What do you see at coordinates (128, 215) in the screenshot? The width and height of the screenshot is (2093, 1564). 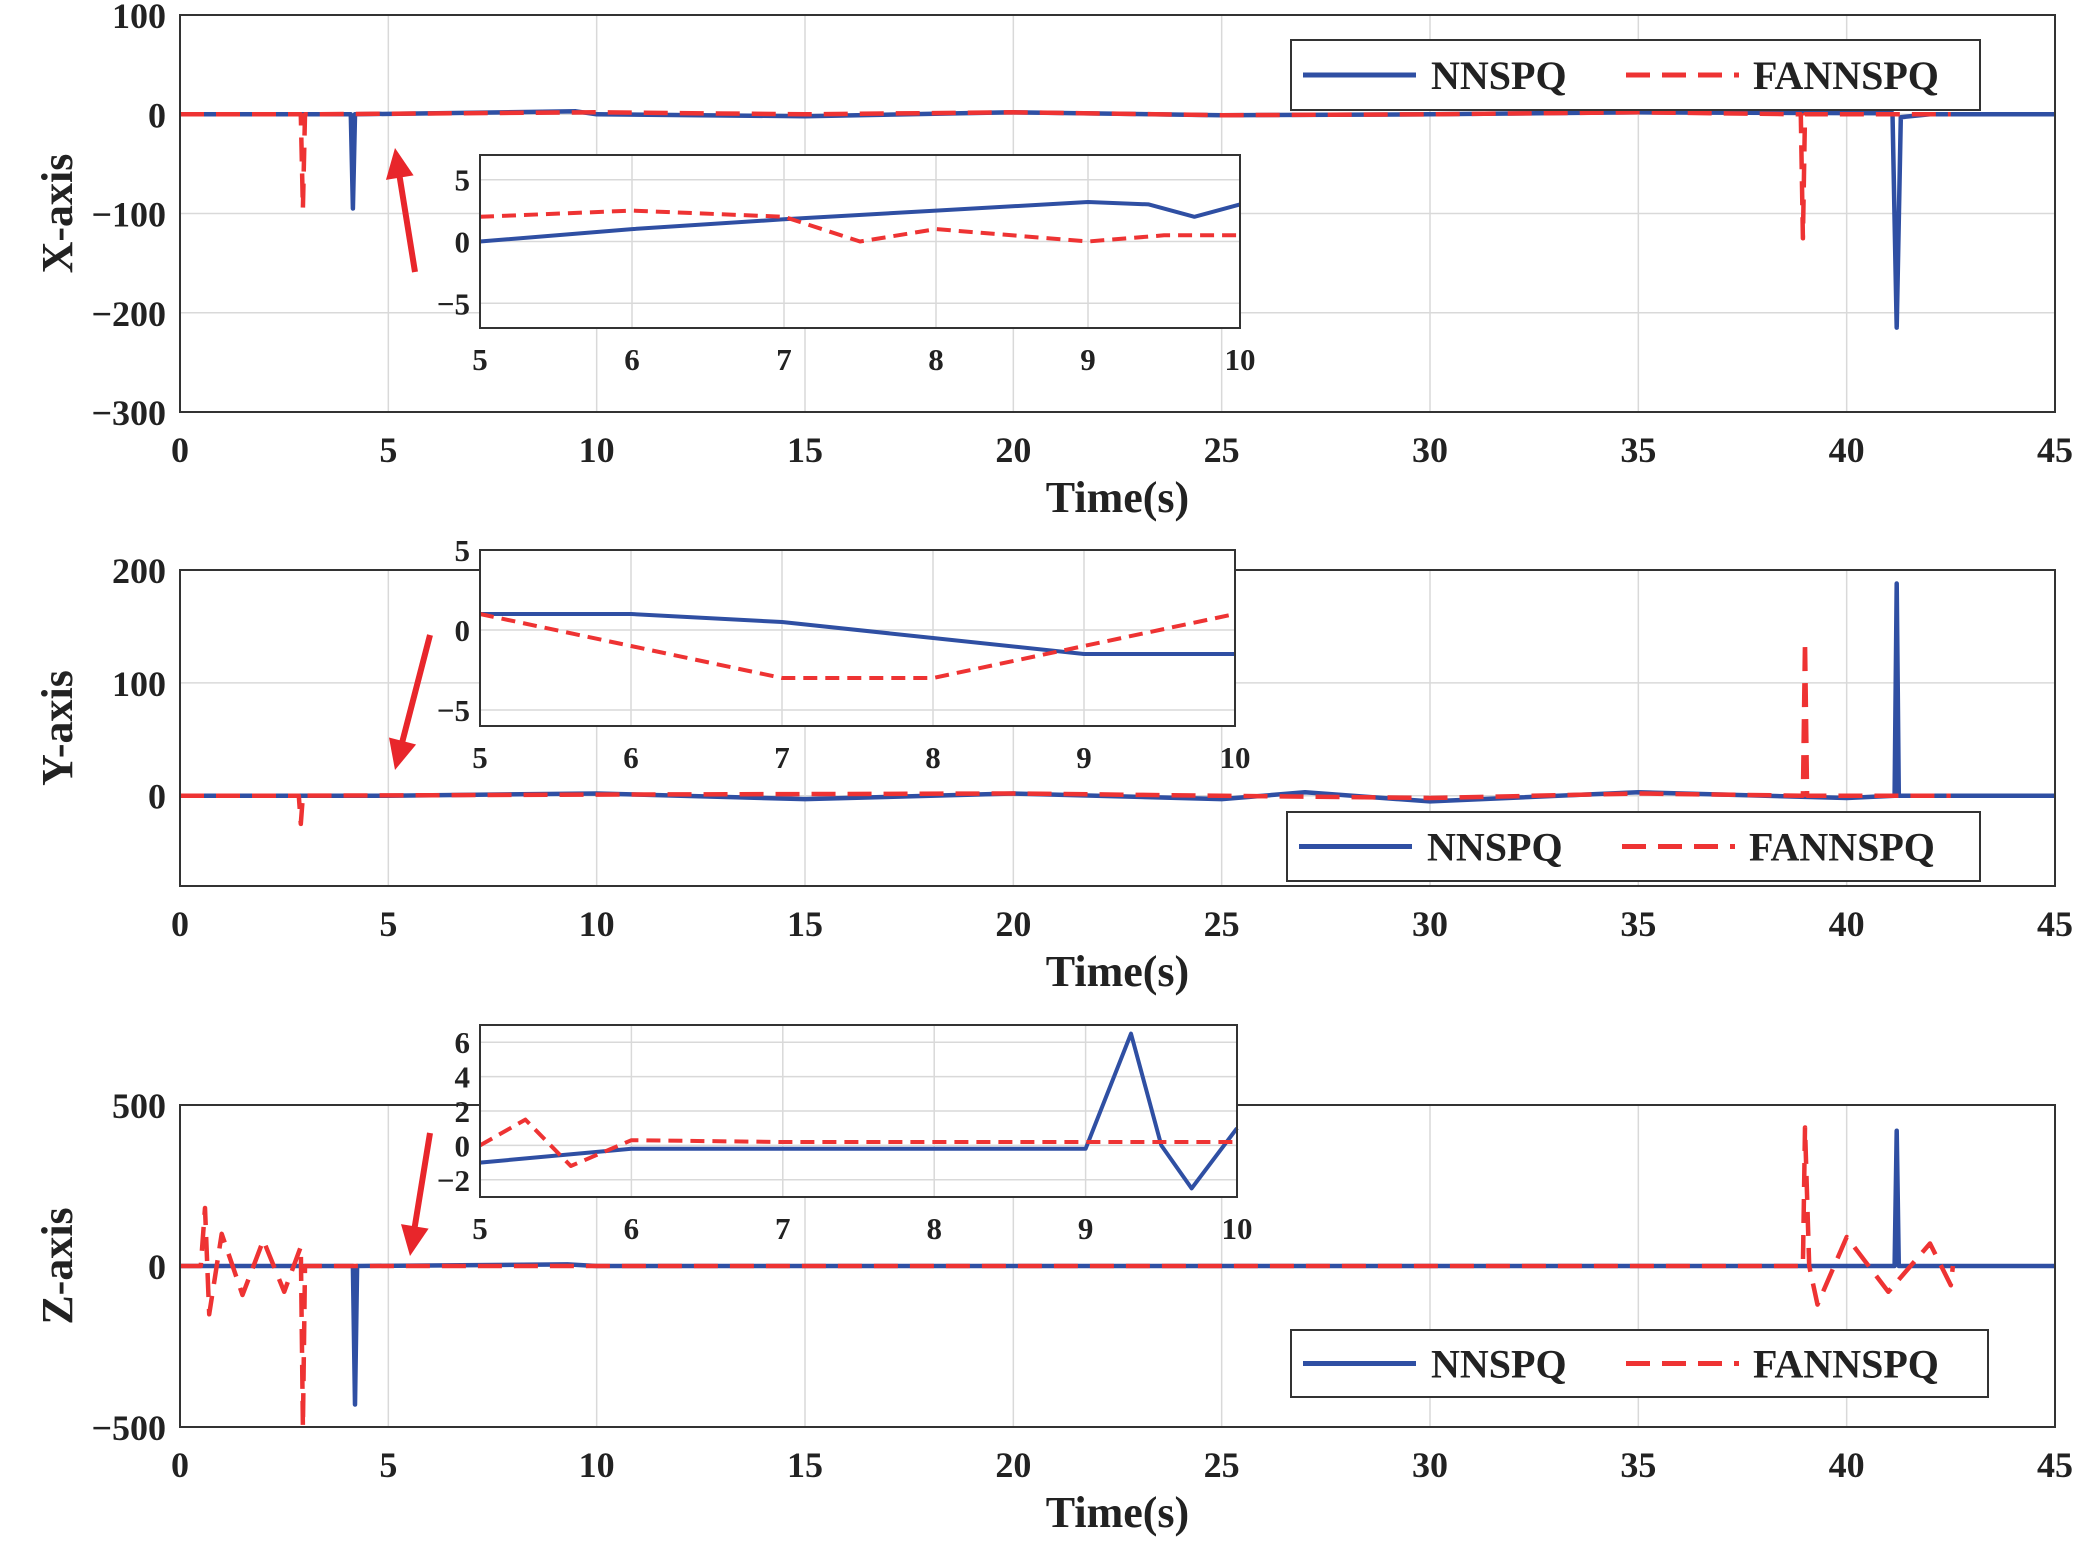 I see `y-tick-label: −100` at bounding box center [128, 215].